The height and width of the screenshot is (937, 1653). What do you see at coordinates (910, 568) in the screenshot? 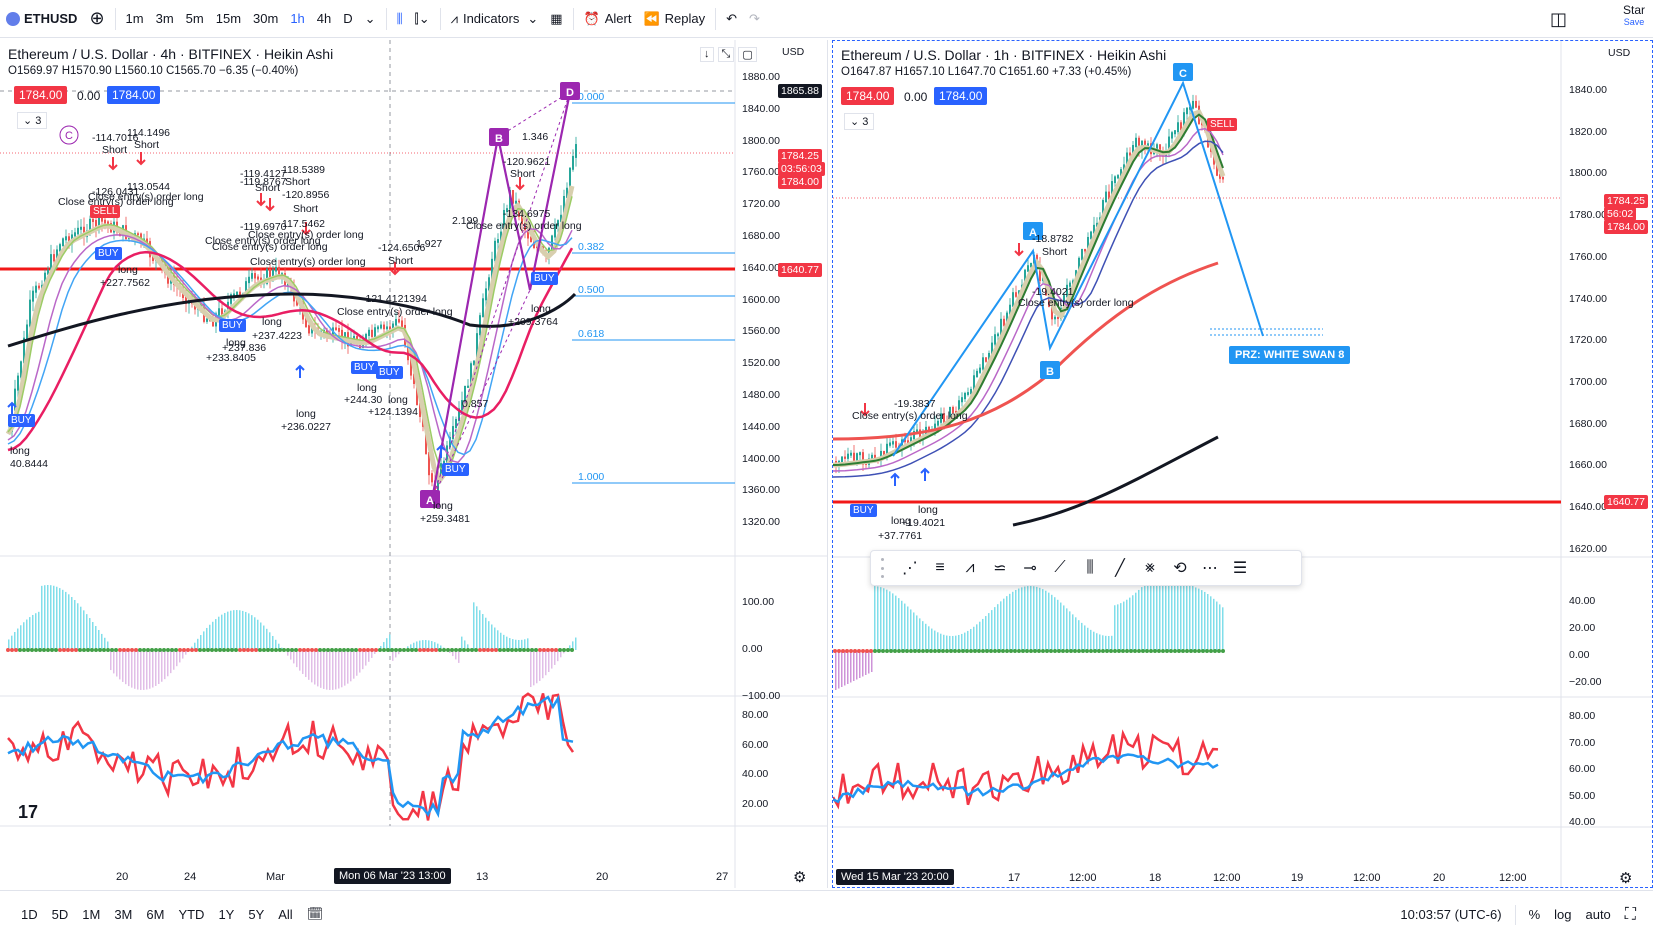
I see `pattern-xabcd-icon: ⋰` at bounding box center [910, 568].